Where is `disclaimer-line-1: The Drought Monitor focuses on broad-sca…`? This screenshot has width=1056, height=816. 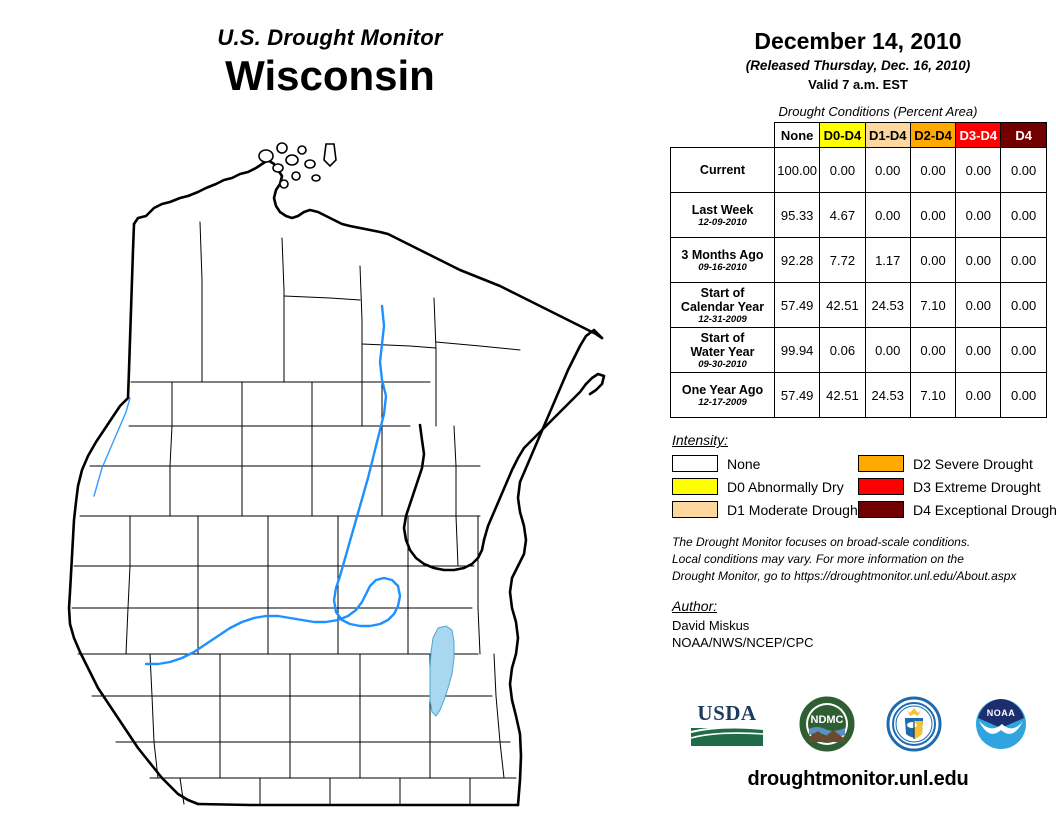 disclaimer-line-1: The Drought Monitor focuses on broad-sca… is located at coordinates (821, 542).